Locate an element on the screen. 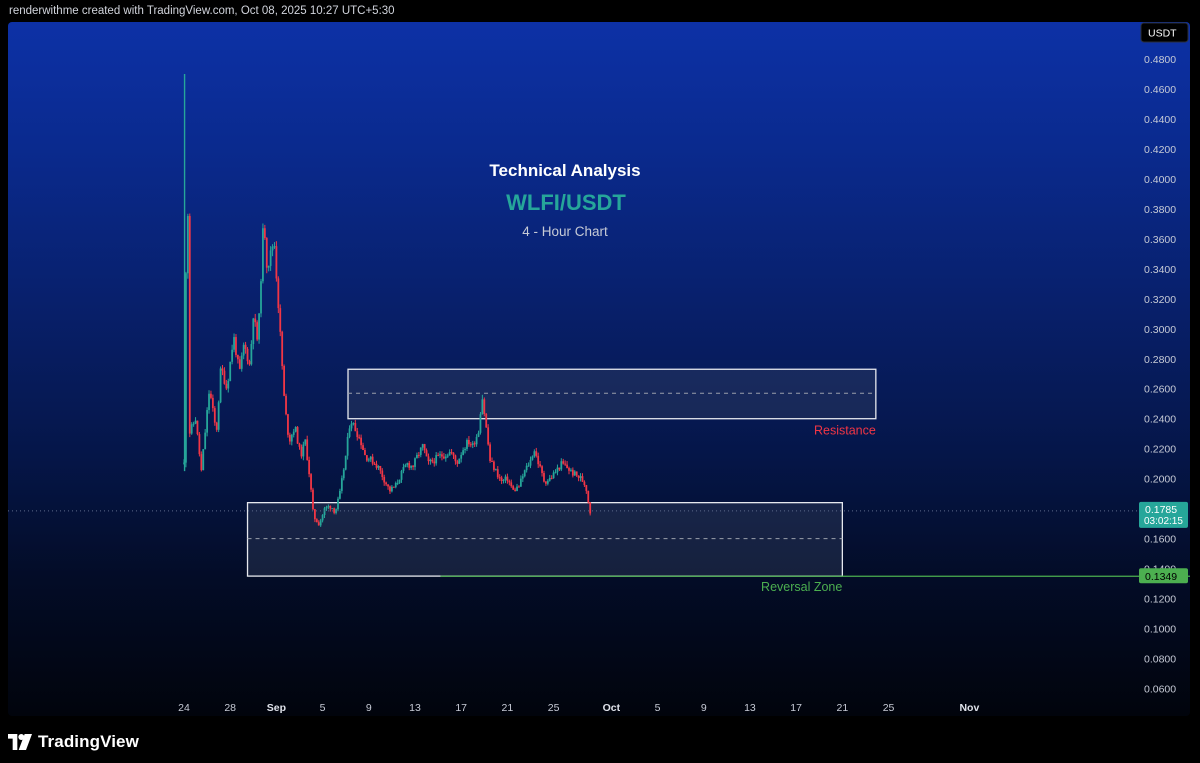 This screenshot has height=763, width=1200. time-tick-label: 13 is located at coordinates (750, 708).